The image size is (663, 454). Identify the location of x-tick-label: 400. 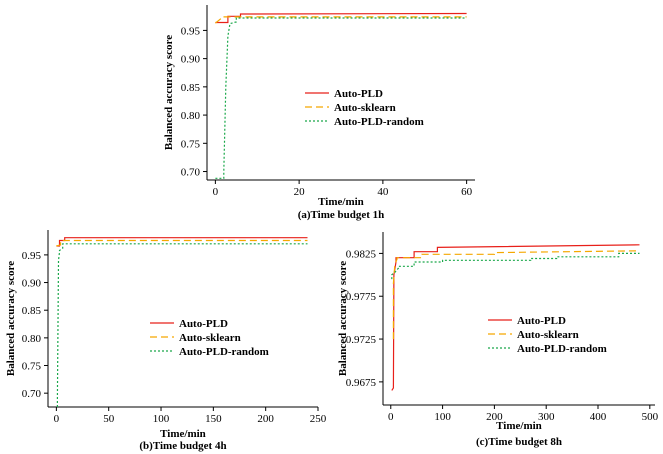
(598, 417).